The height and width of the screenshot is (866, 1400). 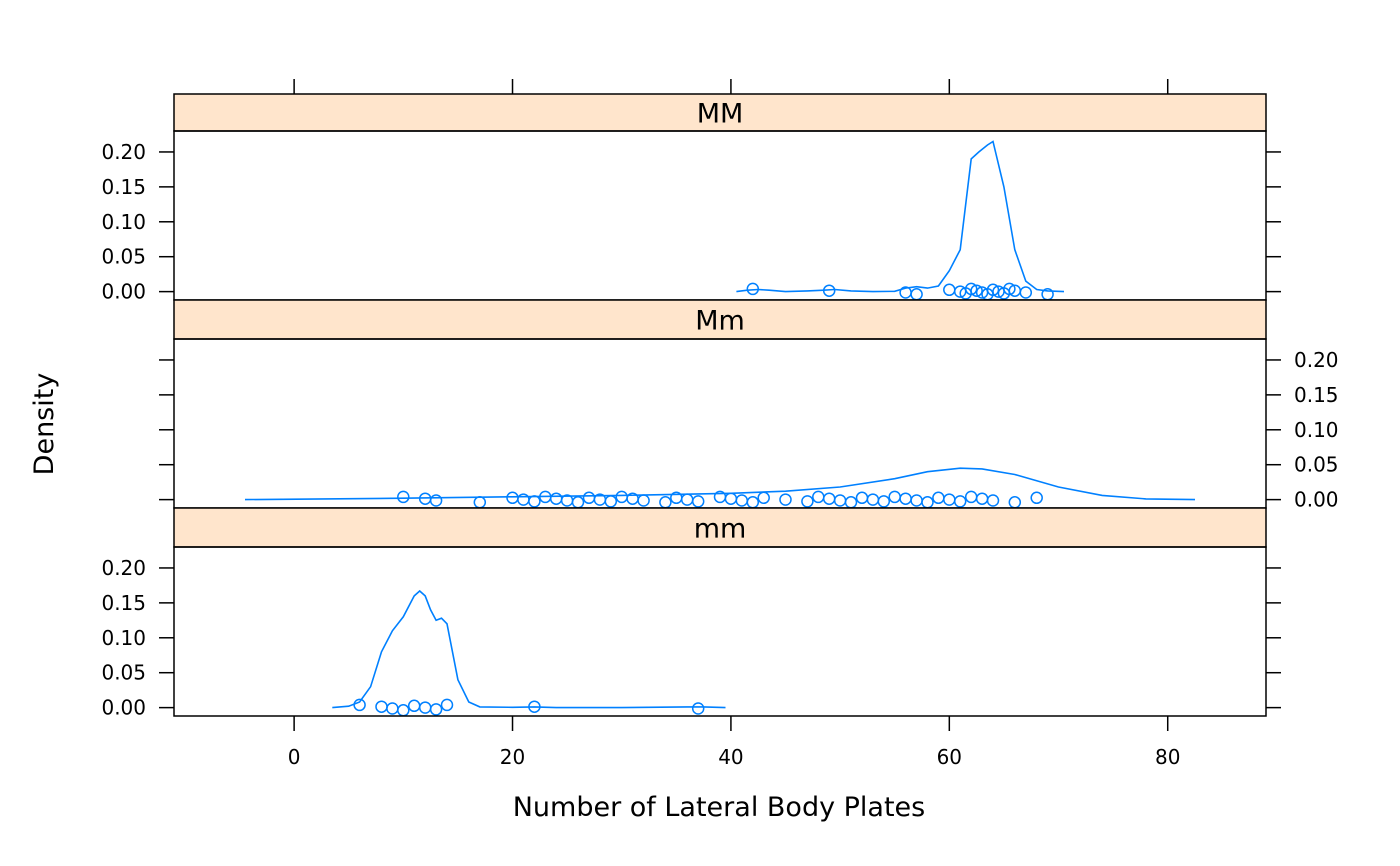 I want to click on x-axis-title: Number of Lateral Body Plates, so click(x=719, y=807).